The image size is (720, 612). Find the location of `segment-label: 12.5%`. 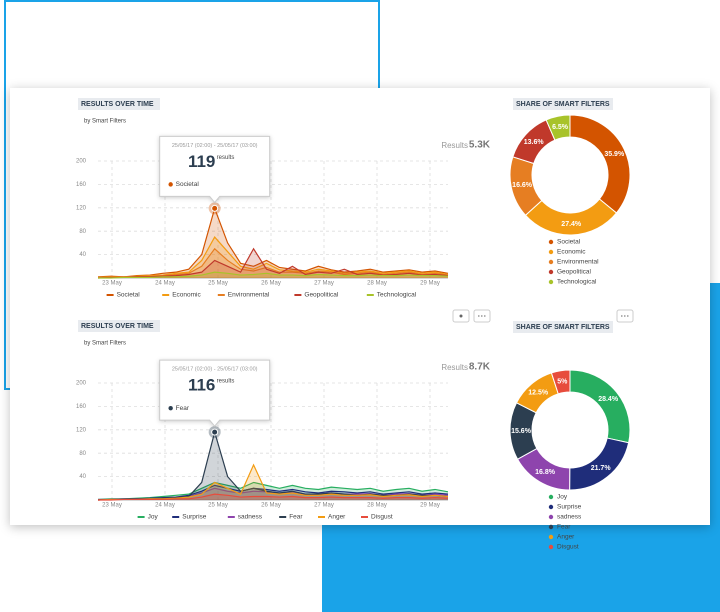

segment-label: 12.5% is located at coordinates (538, 393).